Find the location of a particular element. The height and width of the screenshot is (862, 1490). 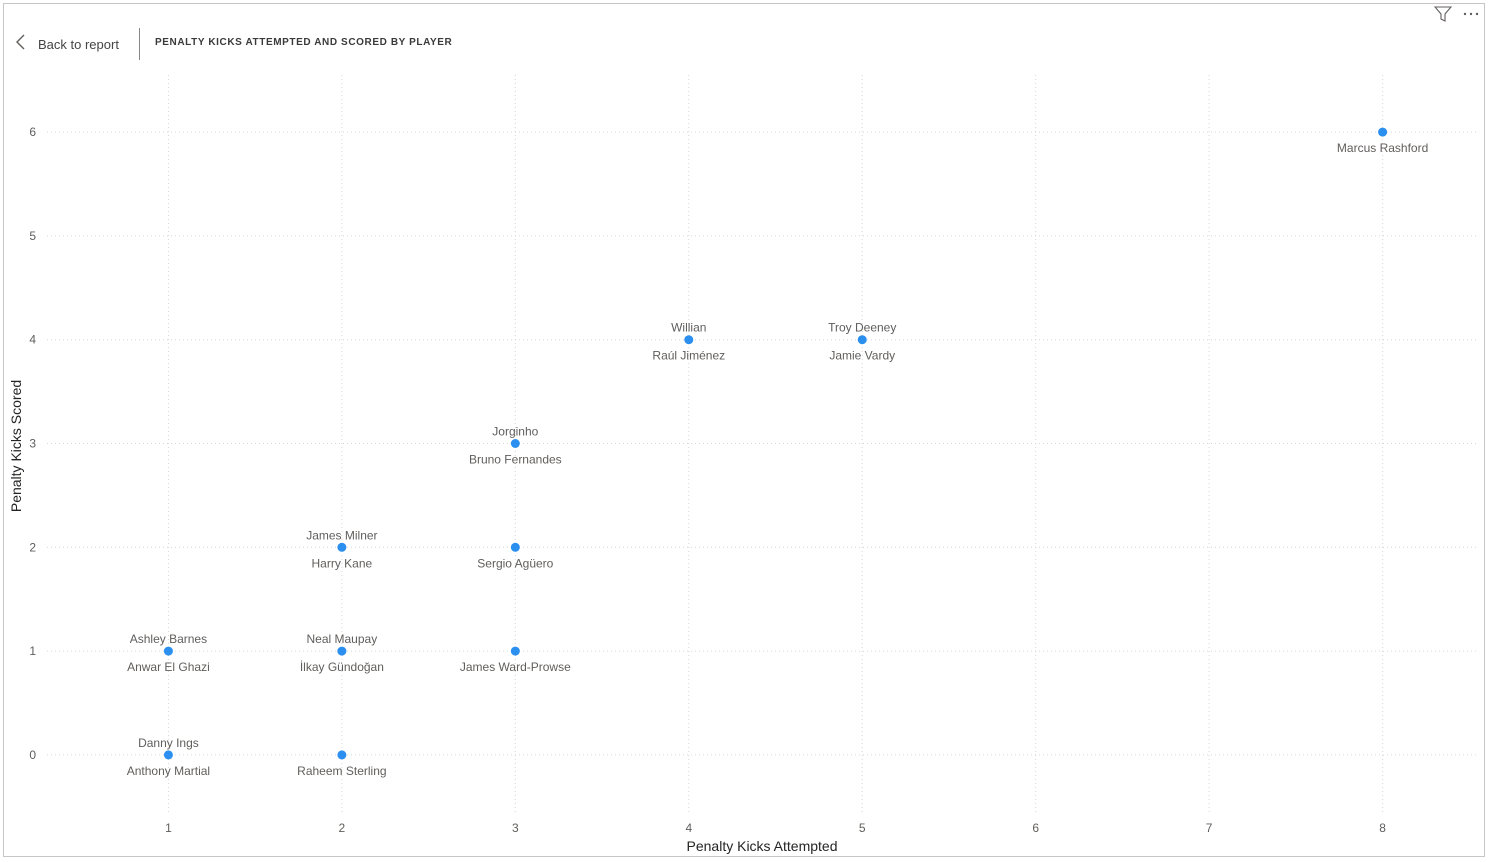

data-label: Raúl Jiménez is located at coordinates (688, 356).